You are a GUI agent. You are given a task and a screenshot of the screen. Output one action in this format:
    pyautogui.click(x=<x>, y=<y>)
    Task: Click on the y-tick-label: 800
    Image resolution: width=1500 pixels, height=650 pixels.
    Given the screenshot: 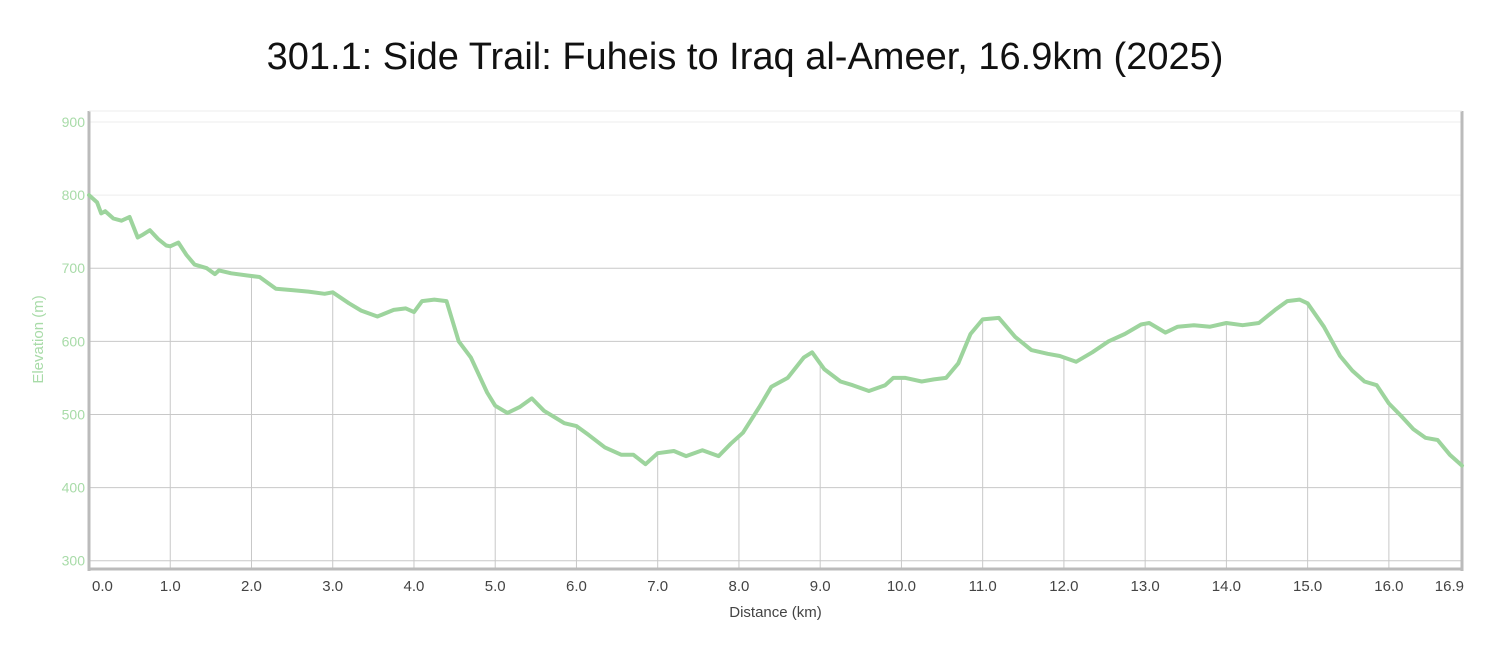 What is the action you would take?
    pyautogui.click(x=74, y=195)
    